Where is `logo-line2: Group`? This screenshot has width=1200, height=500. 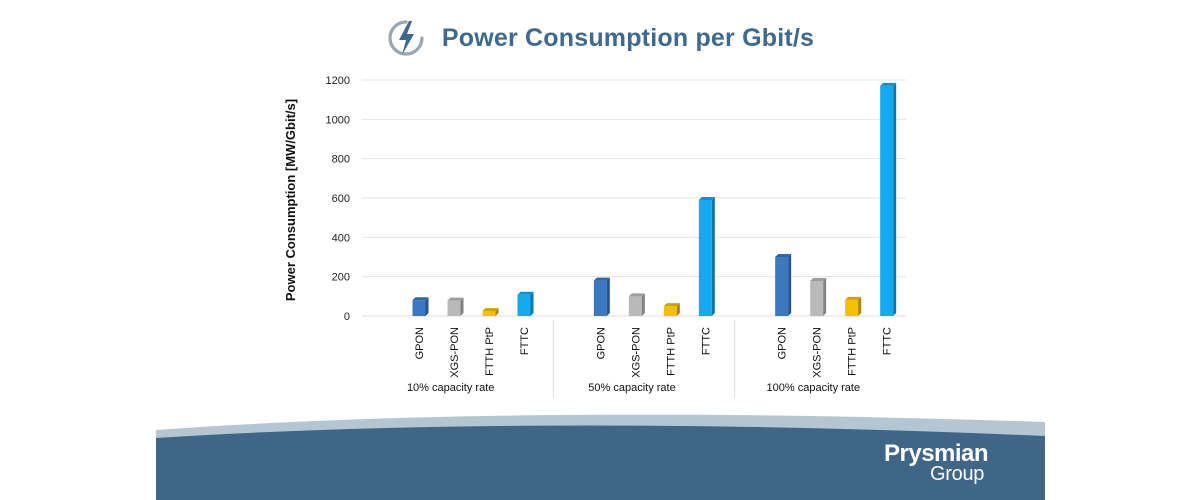
logo-line2: Group is located at coordinates (957, 474).